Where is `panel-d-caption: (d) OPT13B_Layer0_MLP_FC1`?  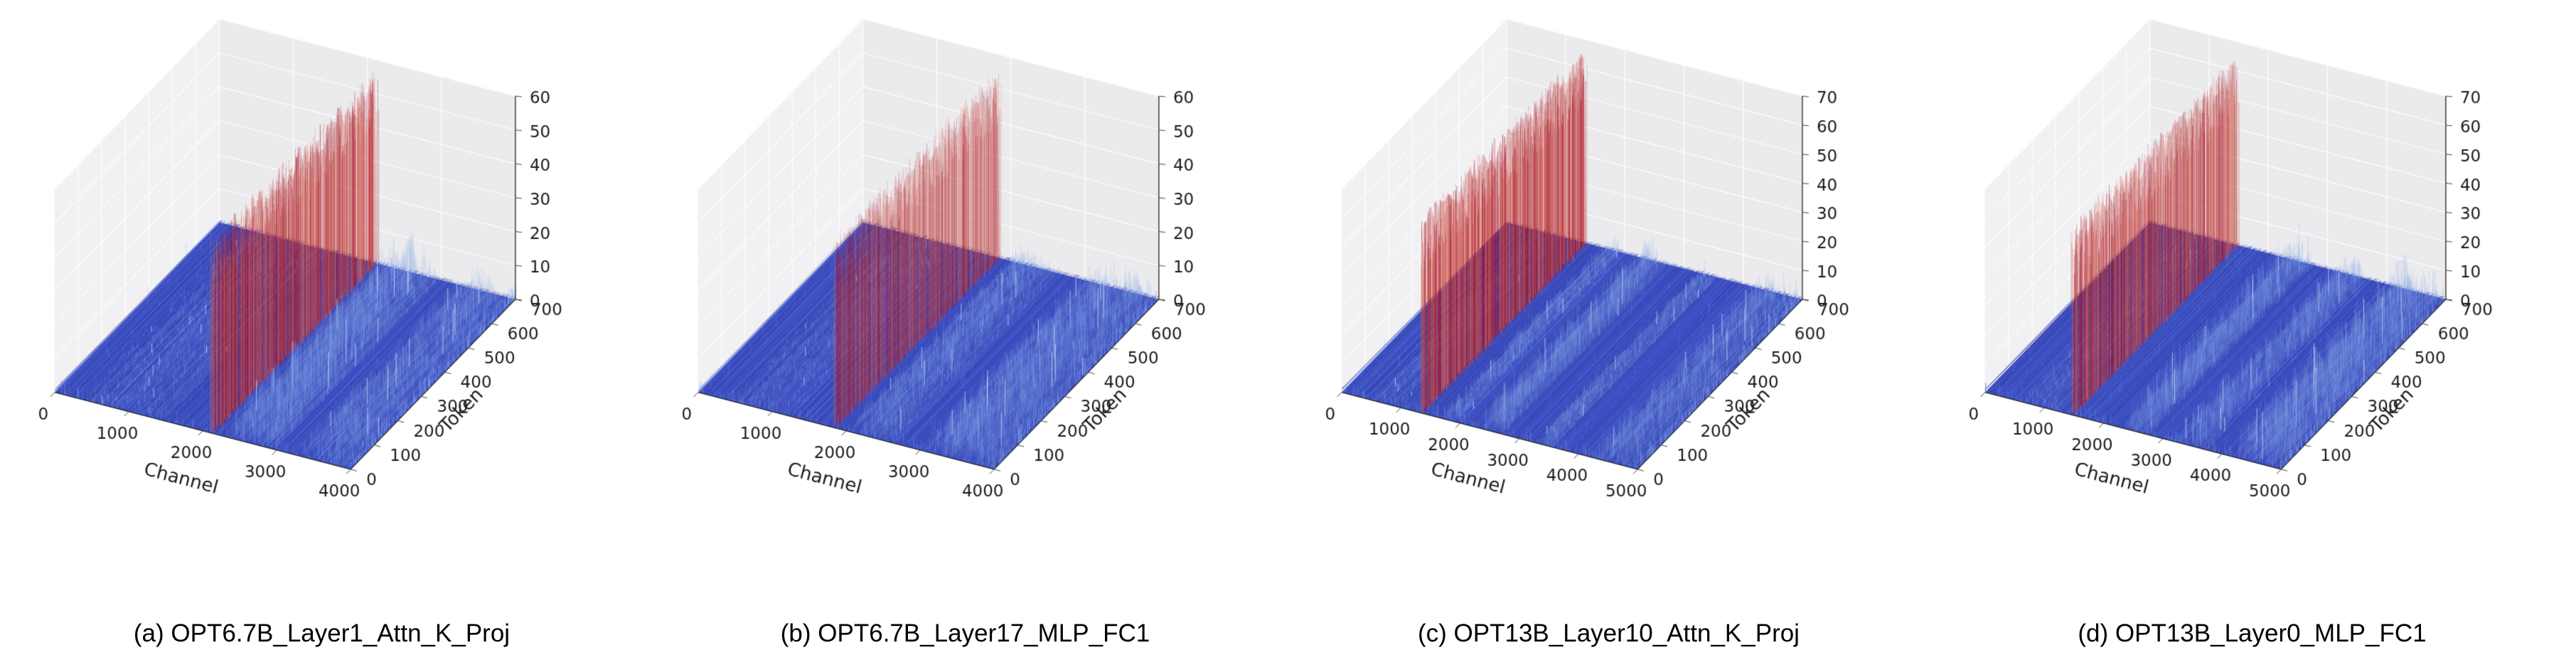
panel-d-caption: (d) OPT13B_Layer0_MLP_FC1 is located at coordinates (2252, 633).